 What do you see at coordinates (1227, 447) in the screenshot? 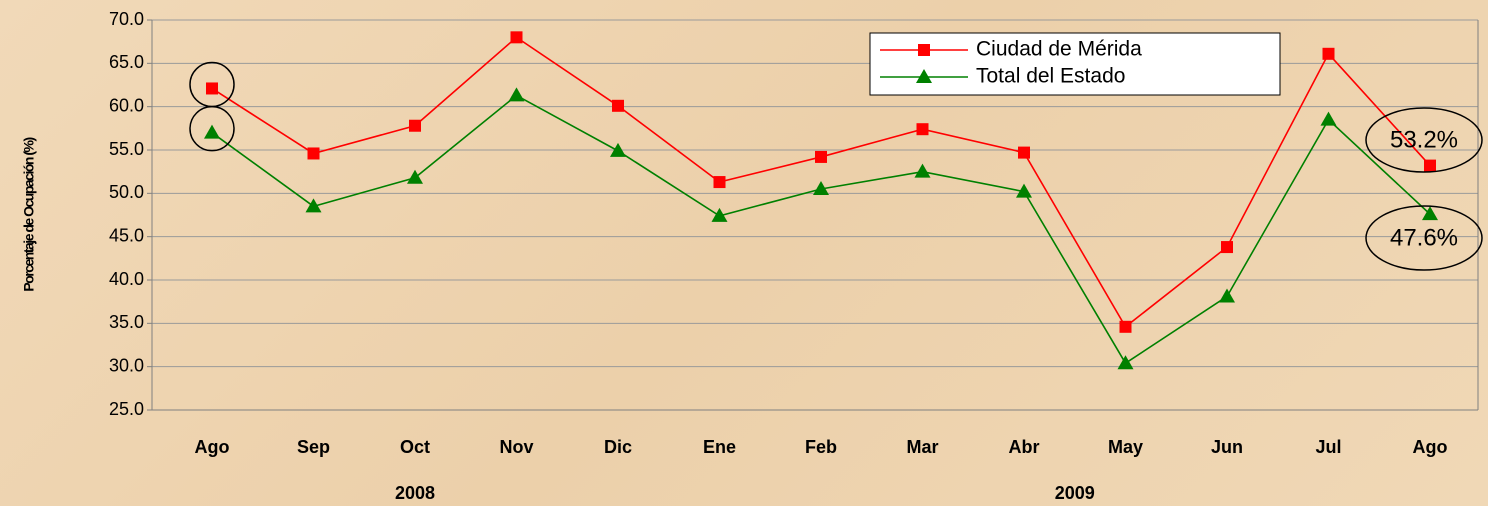
I see `x-tick-label: Jun` at bounding box center [1227, 447].